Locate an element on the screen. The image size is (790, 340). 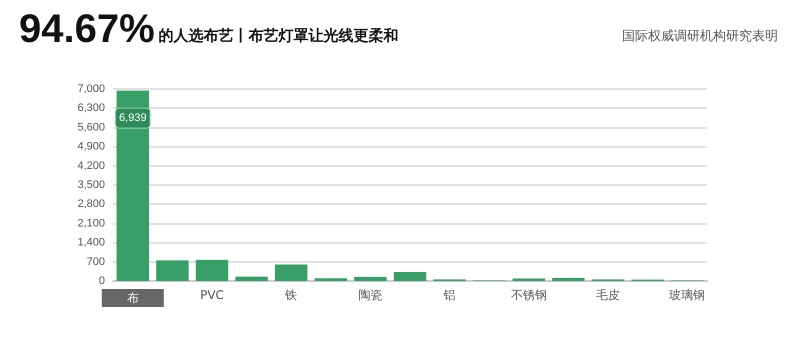
text: 国际权威调研机构研究表明 is located at coordinates (700, 36).